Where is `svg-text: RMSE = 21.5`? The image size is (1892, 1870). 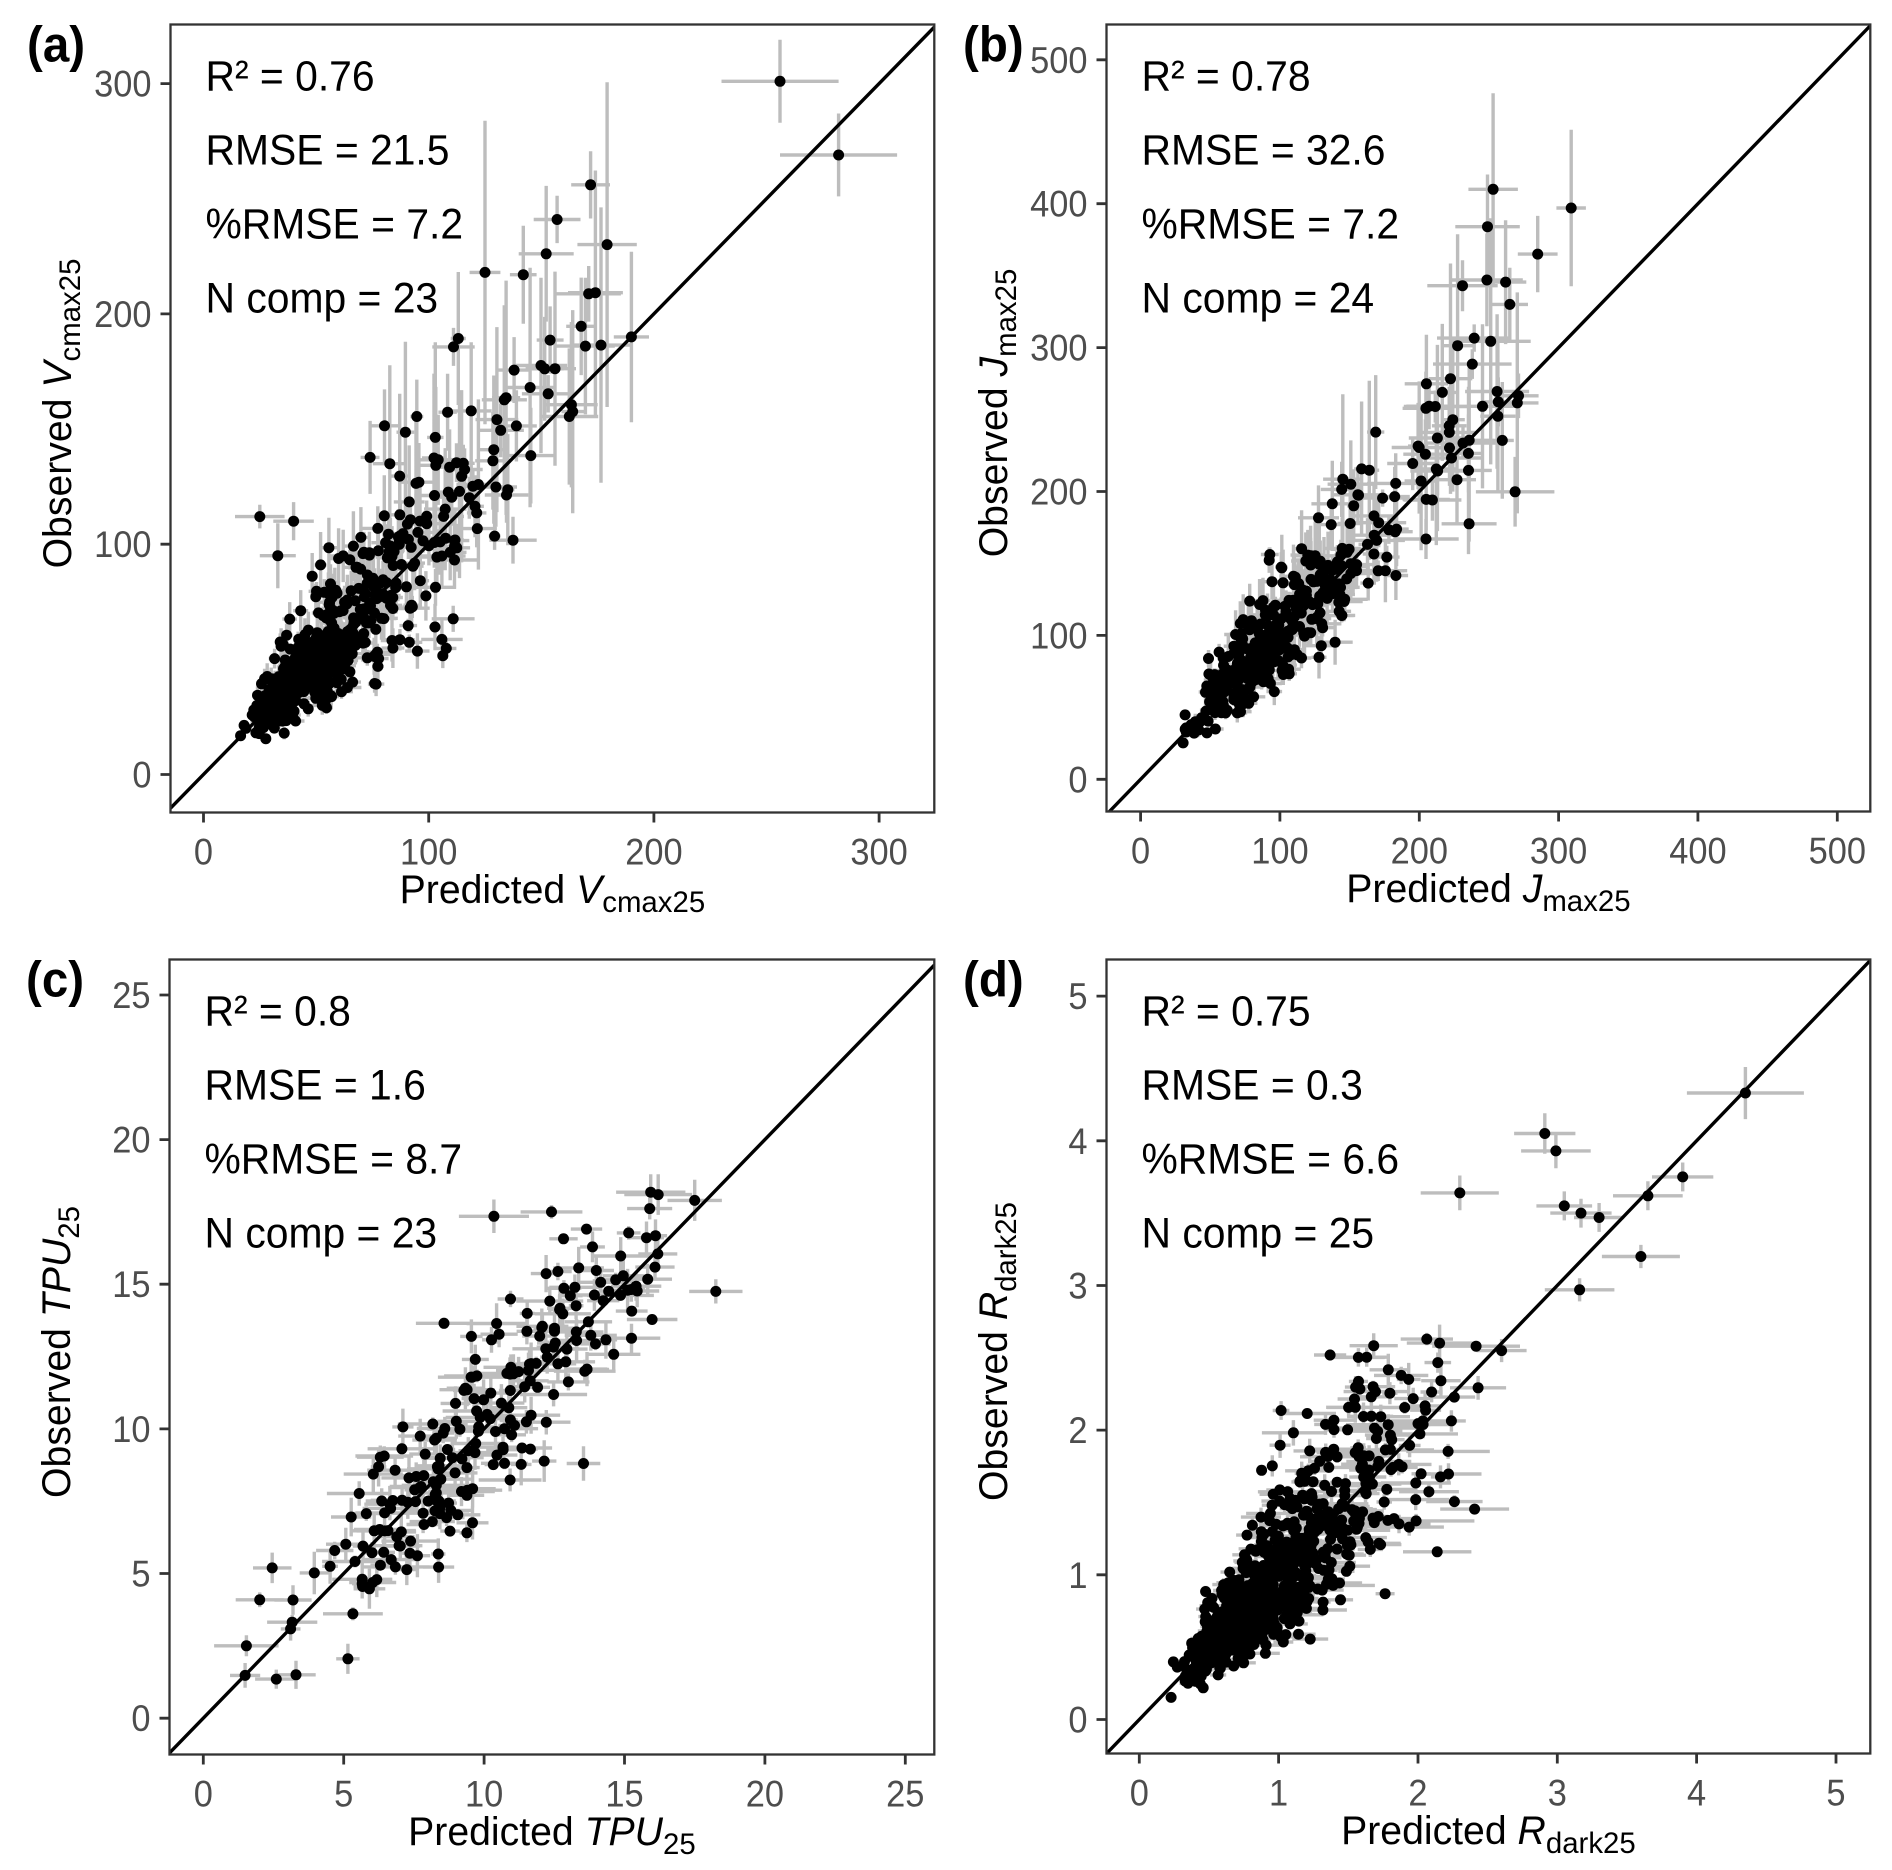
svg-text: RMSE = 21.5 is located at coordinates (328, 150).